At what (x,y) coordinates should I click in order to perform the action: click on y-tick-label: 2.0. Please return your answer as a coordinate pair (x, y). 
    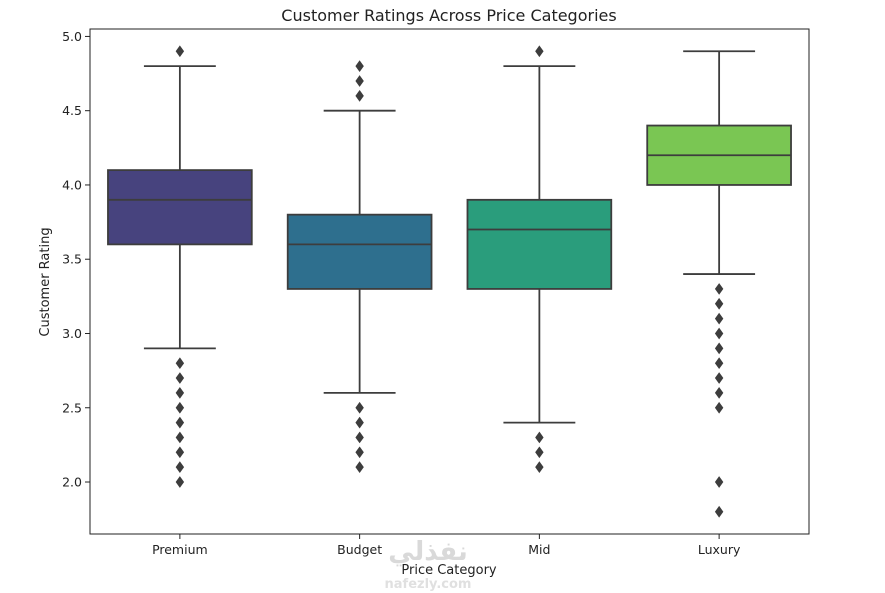
    Looking at the image, I should click on (72, 482).